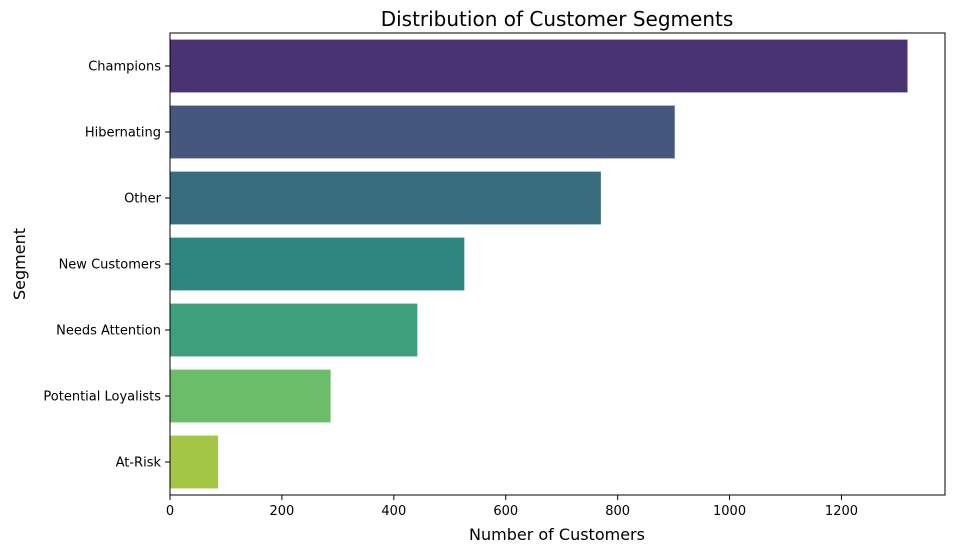 The image size is (954, 553). I want to click on y-axis-label: Segment, so click(19, 264).